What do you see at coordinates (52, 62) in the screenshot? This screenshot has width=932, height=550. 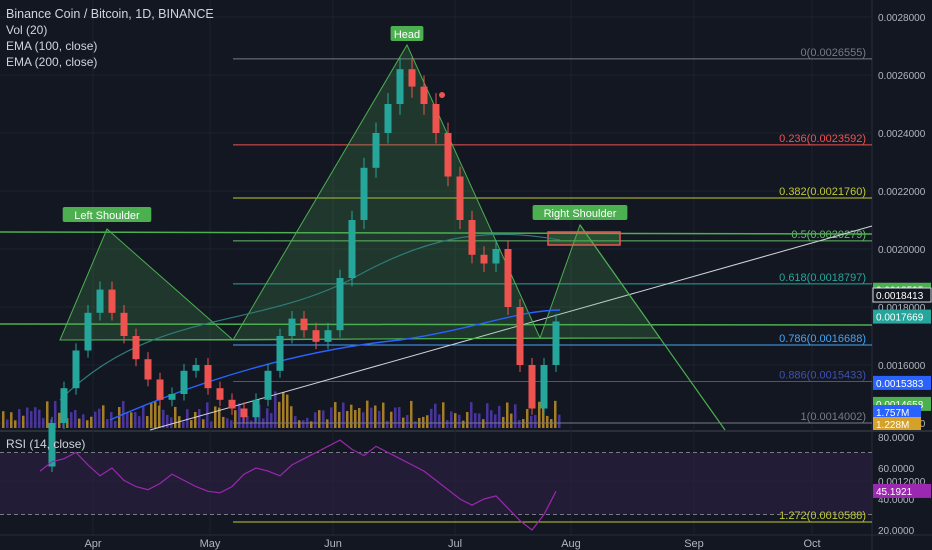 I see `legend-ema200: EMA (200, close)` at bounding box center [52, 62].